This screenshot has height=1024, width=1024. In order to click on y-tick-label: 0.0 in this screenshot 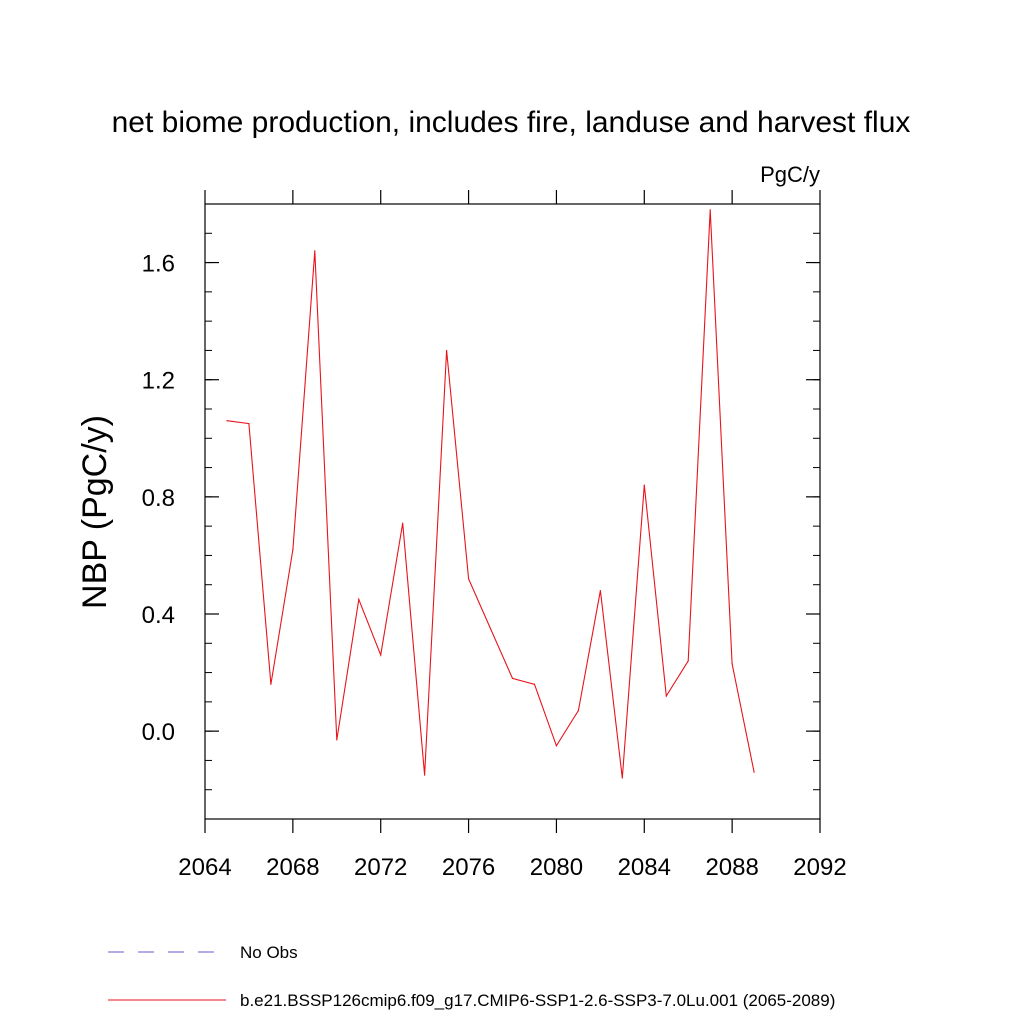, I will do `click(158, 732)`.